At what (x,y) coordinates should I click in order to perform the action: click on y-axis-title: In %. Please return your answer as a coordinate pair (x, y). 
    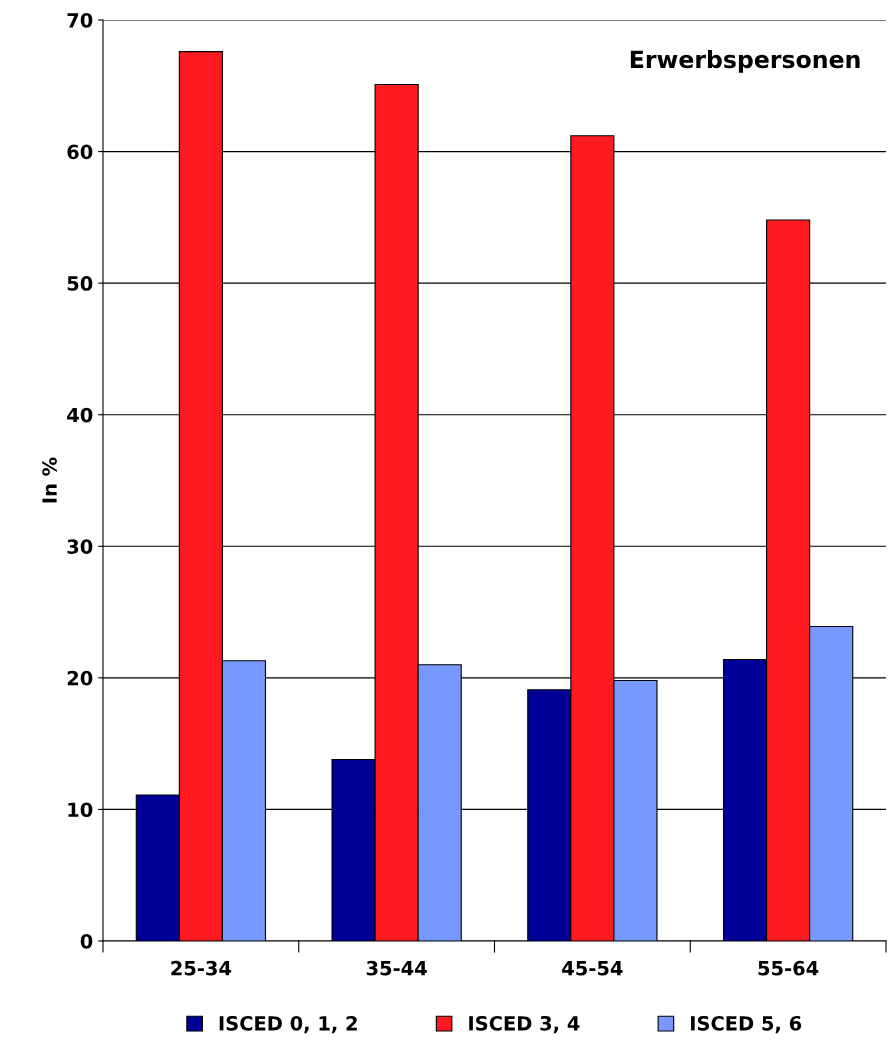
    Looking at the image, I should click on (49, 480).